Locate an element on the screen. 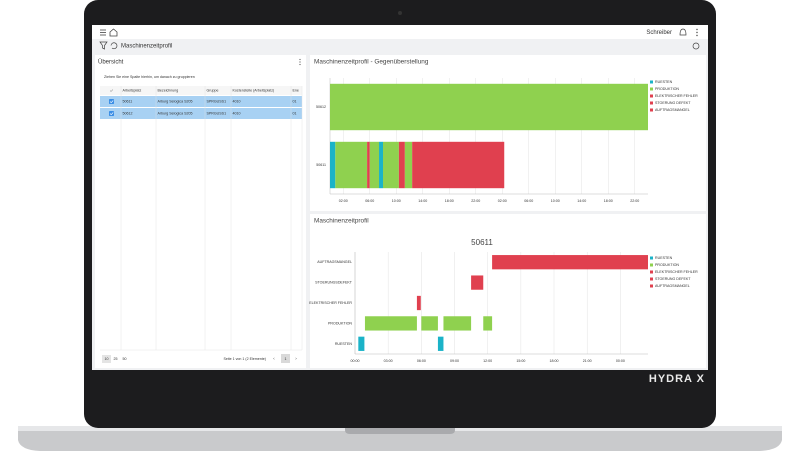 The image size is (800, 457). next-page: › is located at coordinates (296, 358).